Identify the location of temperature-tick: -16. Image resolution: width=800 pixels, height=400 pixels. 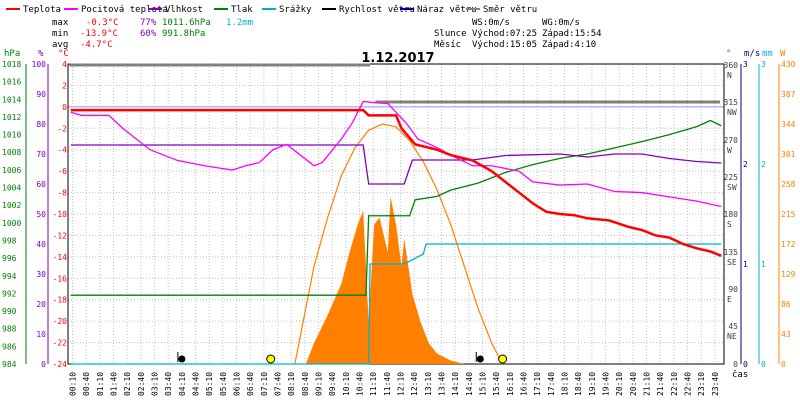
(60, 278).